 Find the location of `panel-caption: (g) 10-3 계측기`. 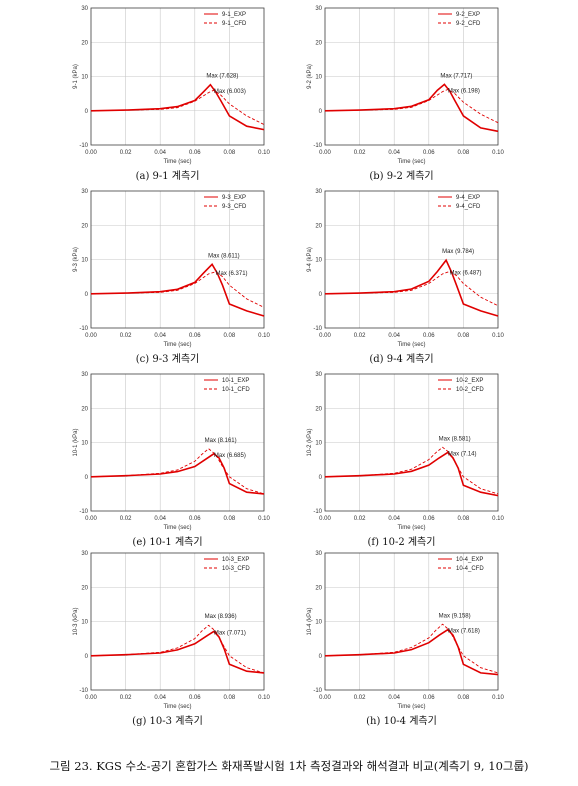

panel-caption: (g) 10-3 계측기 is located at coordinates (167, 721).